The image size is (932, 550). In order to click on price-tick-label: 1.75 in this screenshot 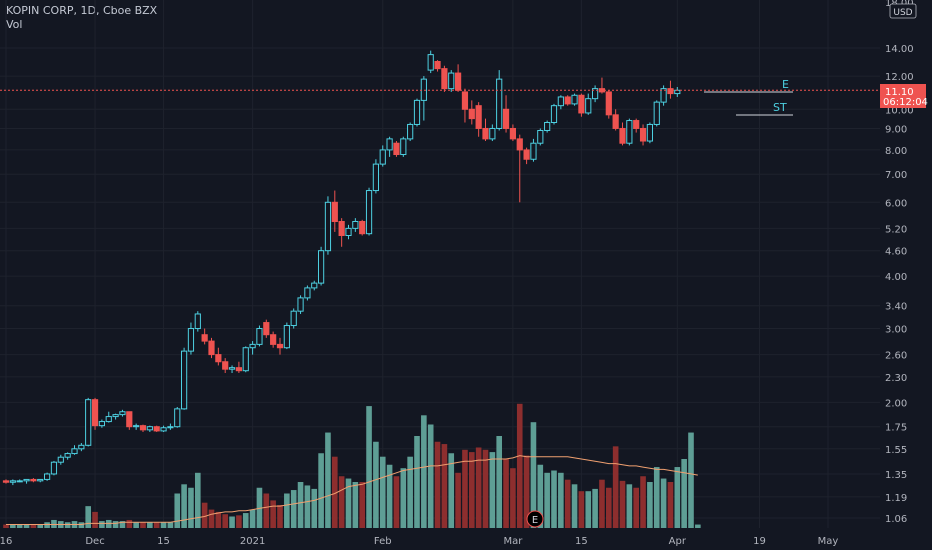, I will do `click(896, 428)`.